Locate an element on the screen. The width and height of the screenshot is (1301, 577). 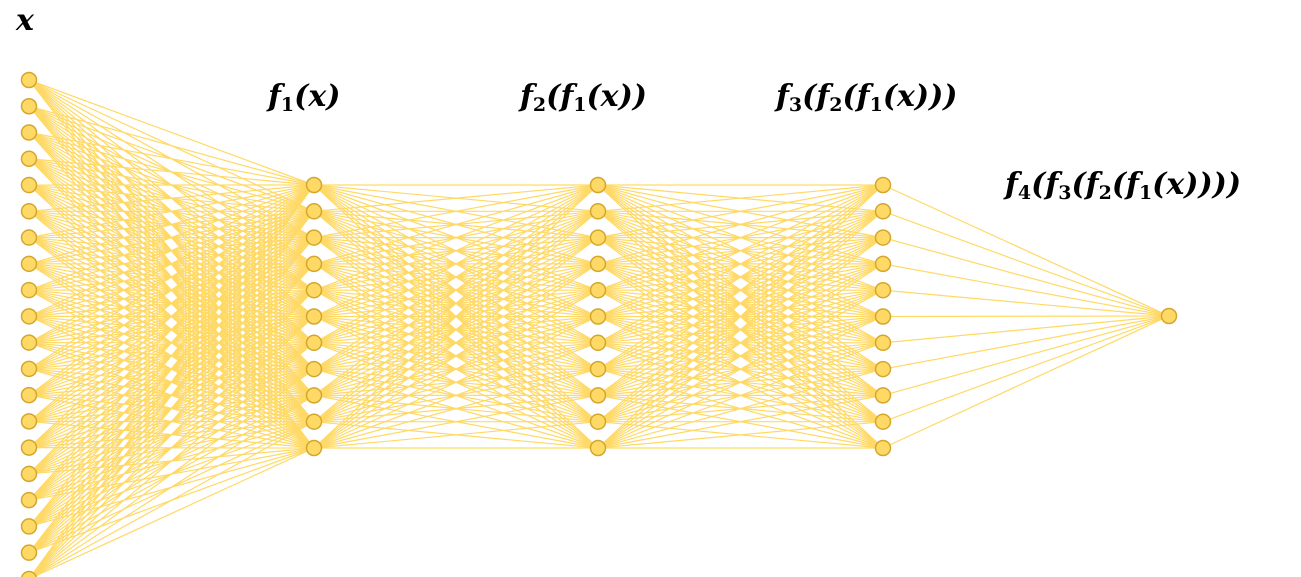
hidden-layer-2-label: f2(f1(x)) is located at coordinates (583, 97).